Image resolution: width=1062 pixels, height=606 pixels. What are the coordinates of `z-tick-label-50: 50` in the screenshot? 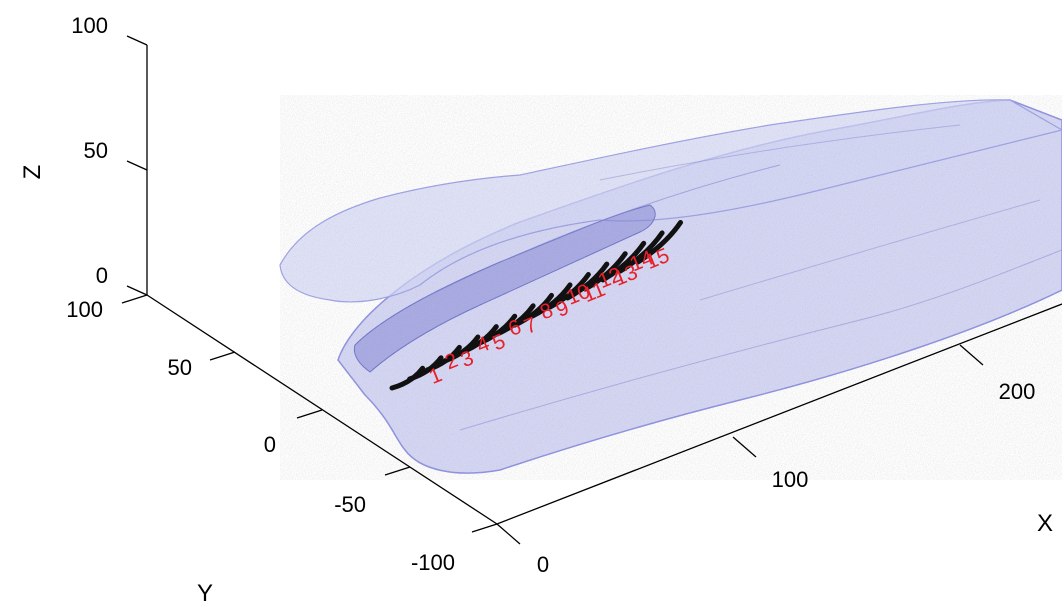 It's located at (96, 150).